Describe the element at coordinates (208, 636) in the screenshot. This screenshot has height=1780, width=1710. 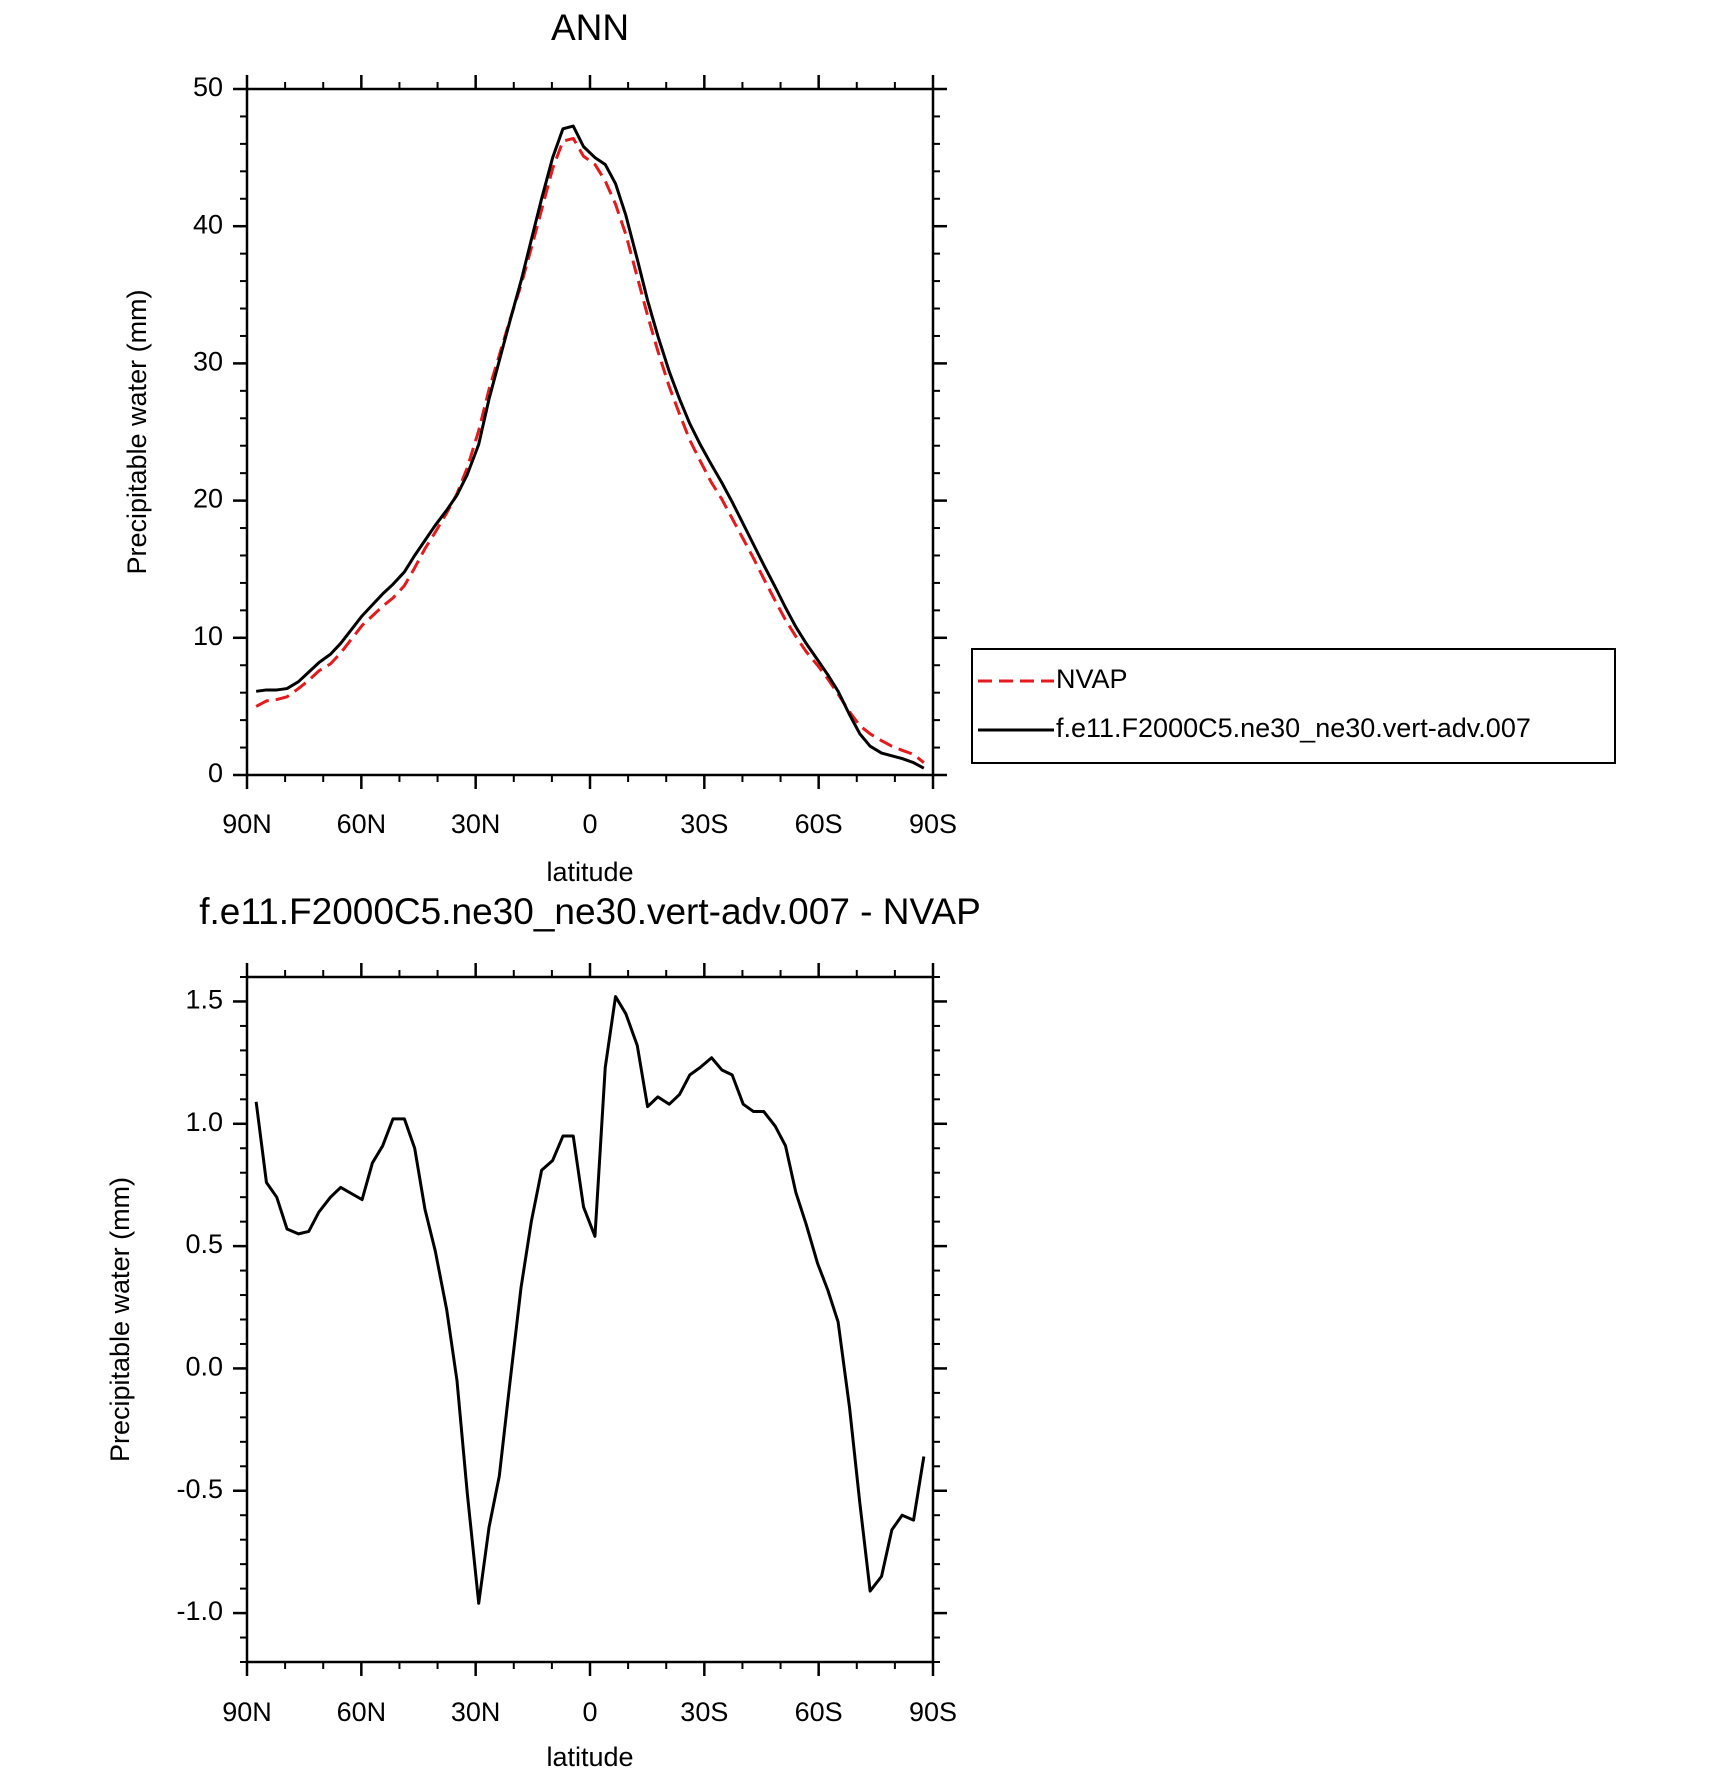
I see `y-tick-label: 10` at that location.